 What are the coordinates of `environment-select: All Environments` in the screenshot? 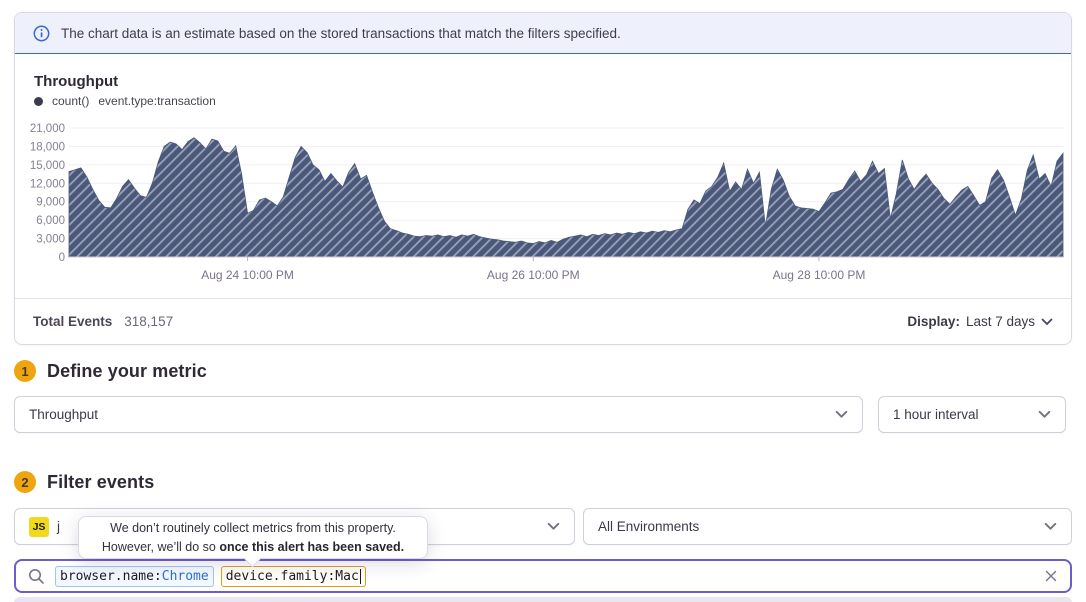 It's located at (827, 526).